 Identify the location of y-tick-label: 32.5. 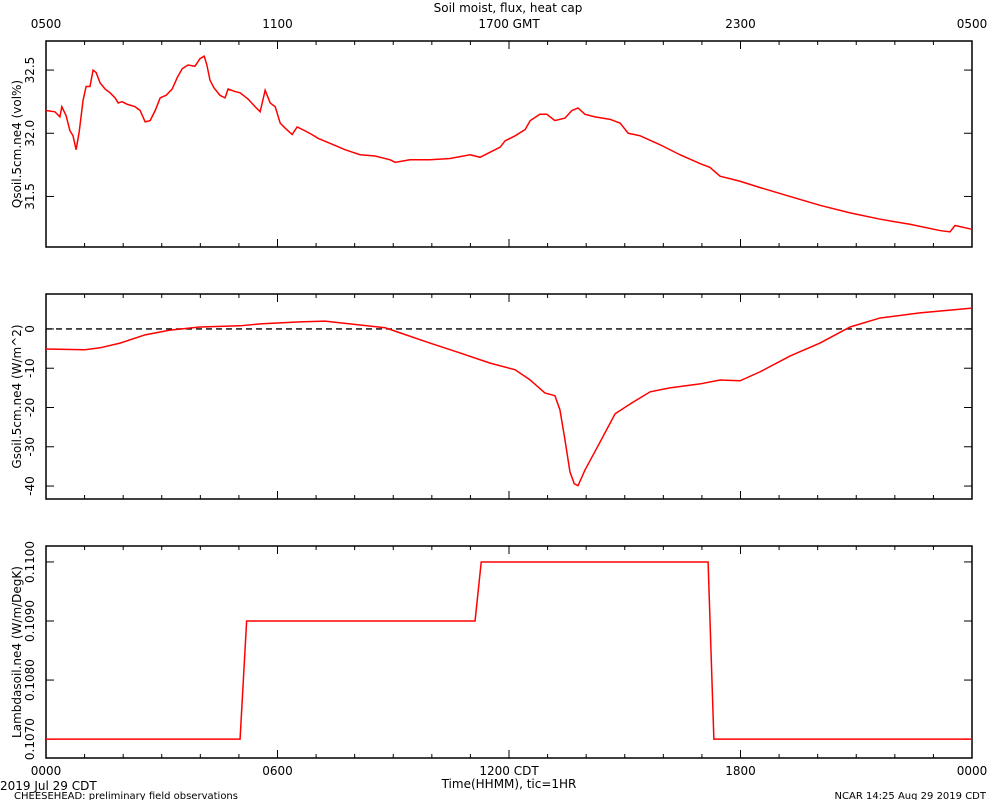
(30, 70).